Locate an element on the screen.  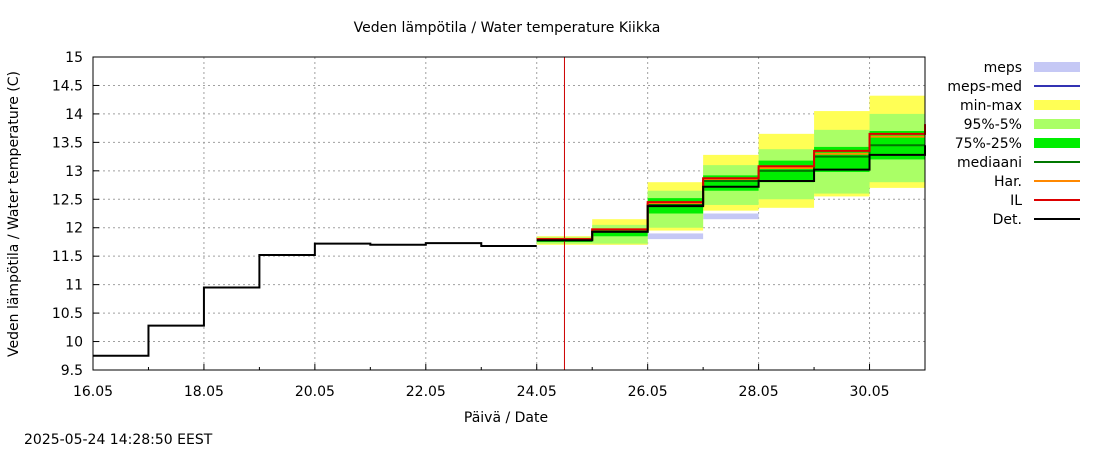
y-tick-label: 14 is located at coordinates (74, 115).